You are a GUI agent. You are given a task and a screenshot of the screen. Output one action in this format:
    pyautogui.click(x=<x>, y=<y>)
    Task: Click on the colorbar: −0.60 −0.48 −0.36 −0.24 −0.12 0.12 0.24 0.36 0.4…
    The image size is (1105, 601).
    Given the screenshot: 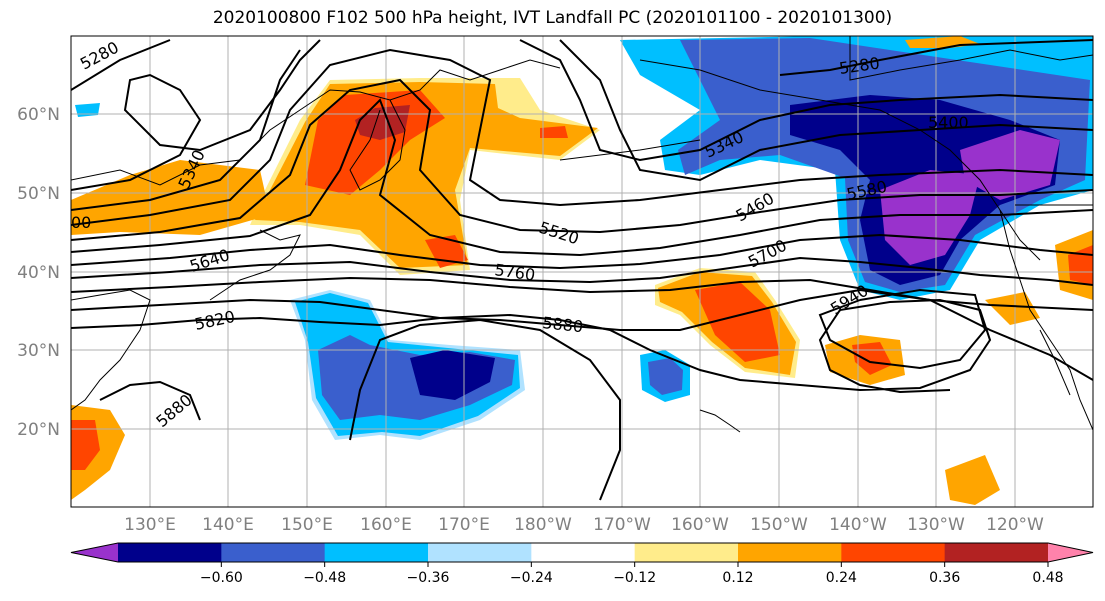 What is the action you would take?
    pyautogui.click(x=582, y=564)
    